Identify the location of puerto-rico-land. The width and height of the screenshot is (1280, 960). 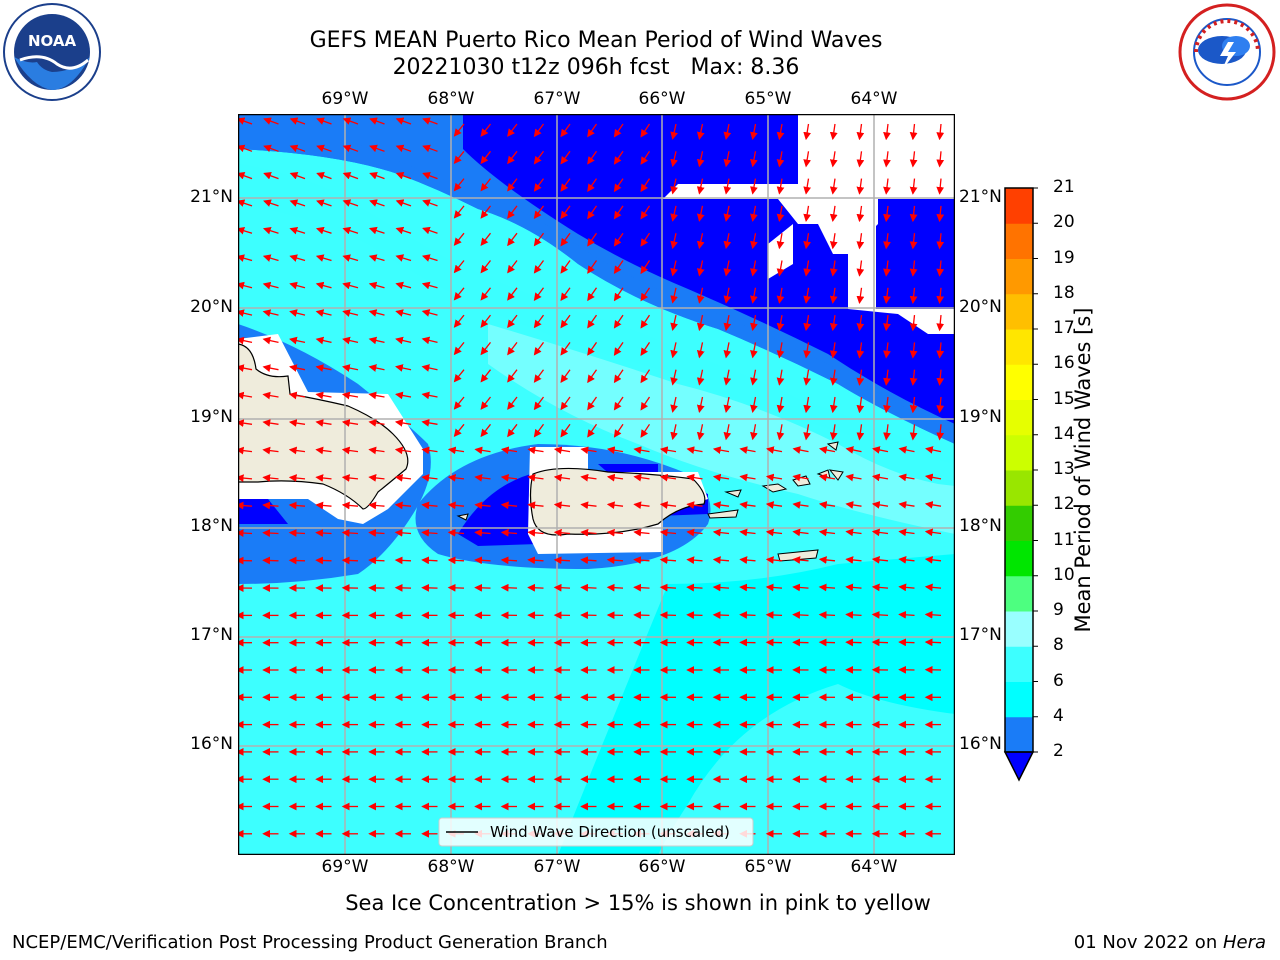
(617, 501).